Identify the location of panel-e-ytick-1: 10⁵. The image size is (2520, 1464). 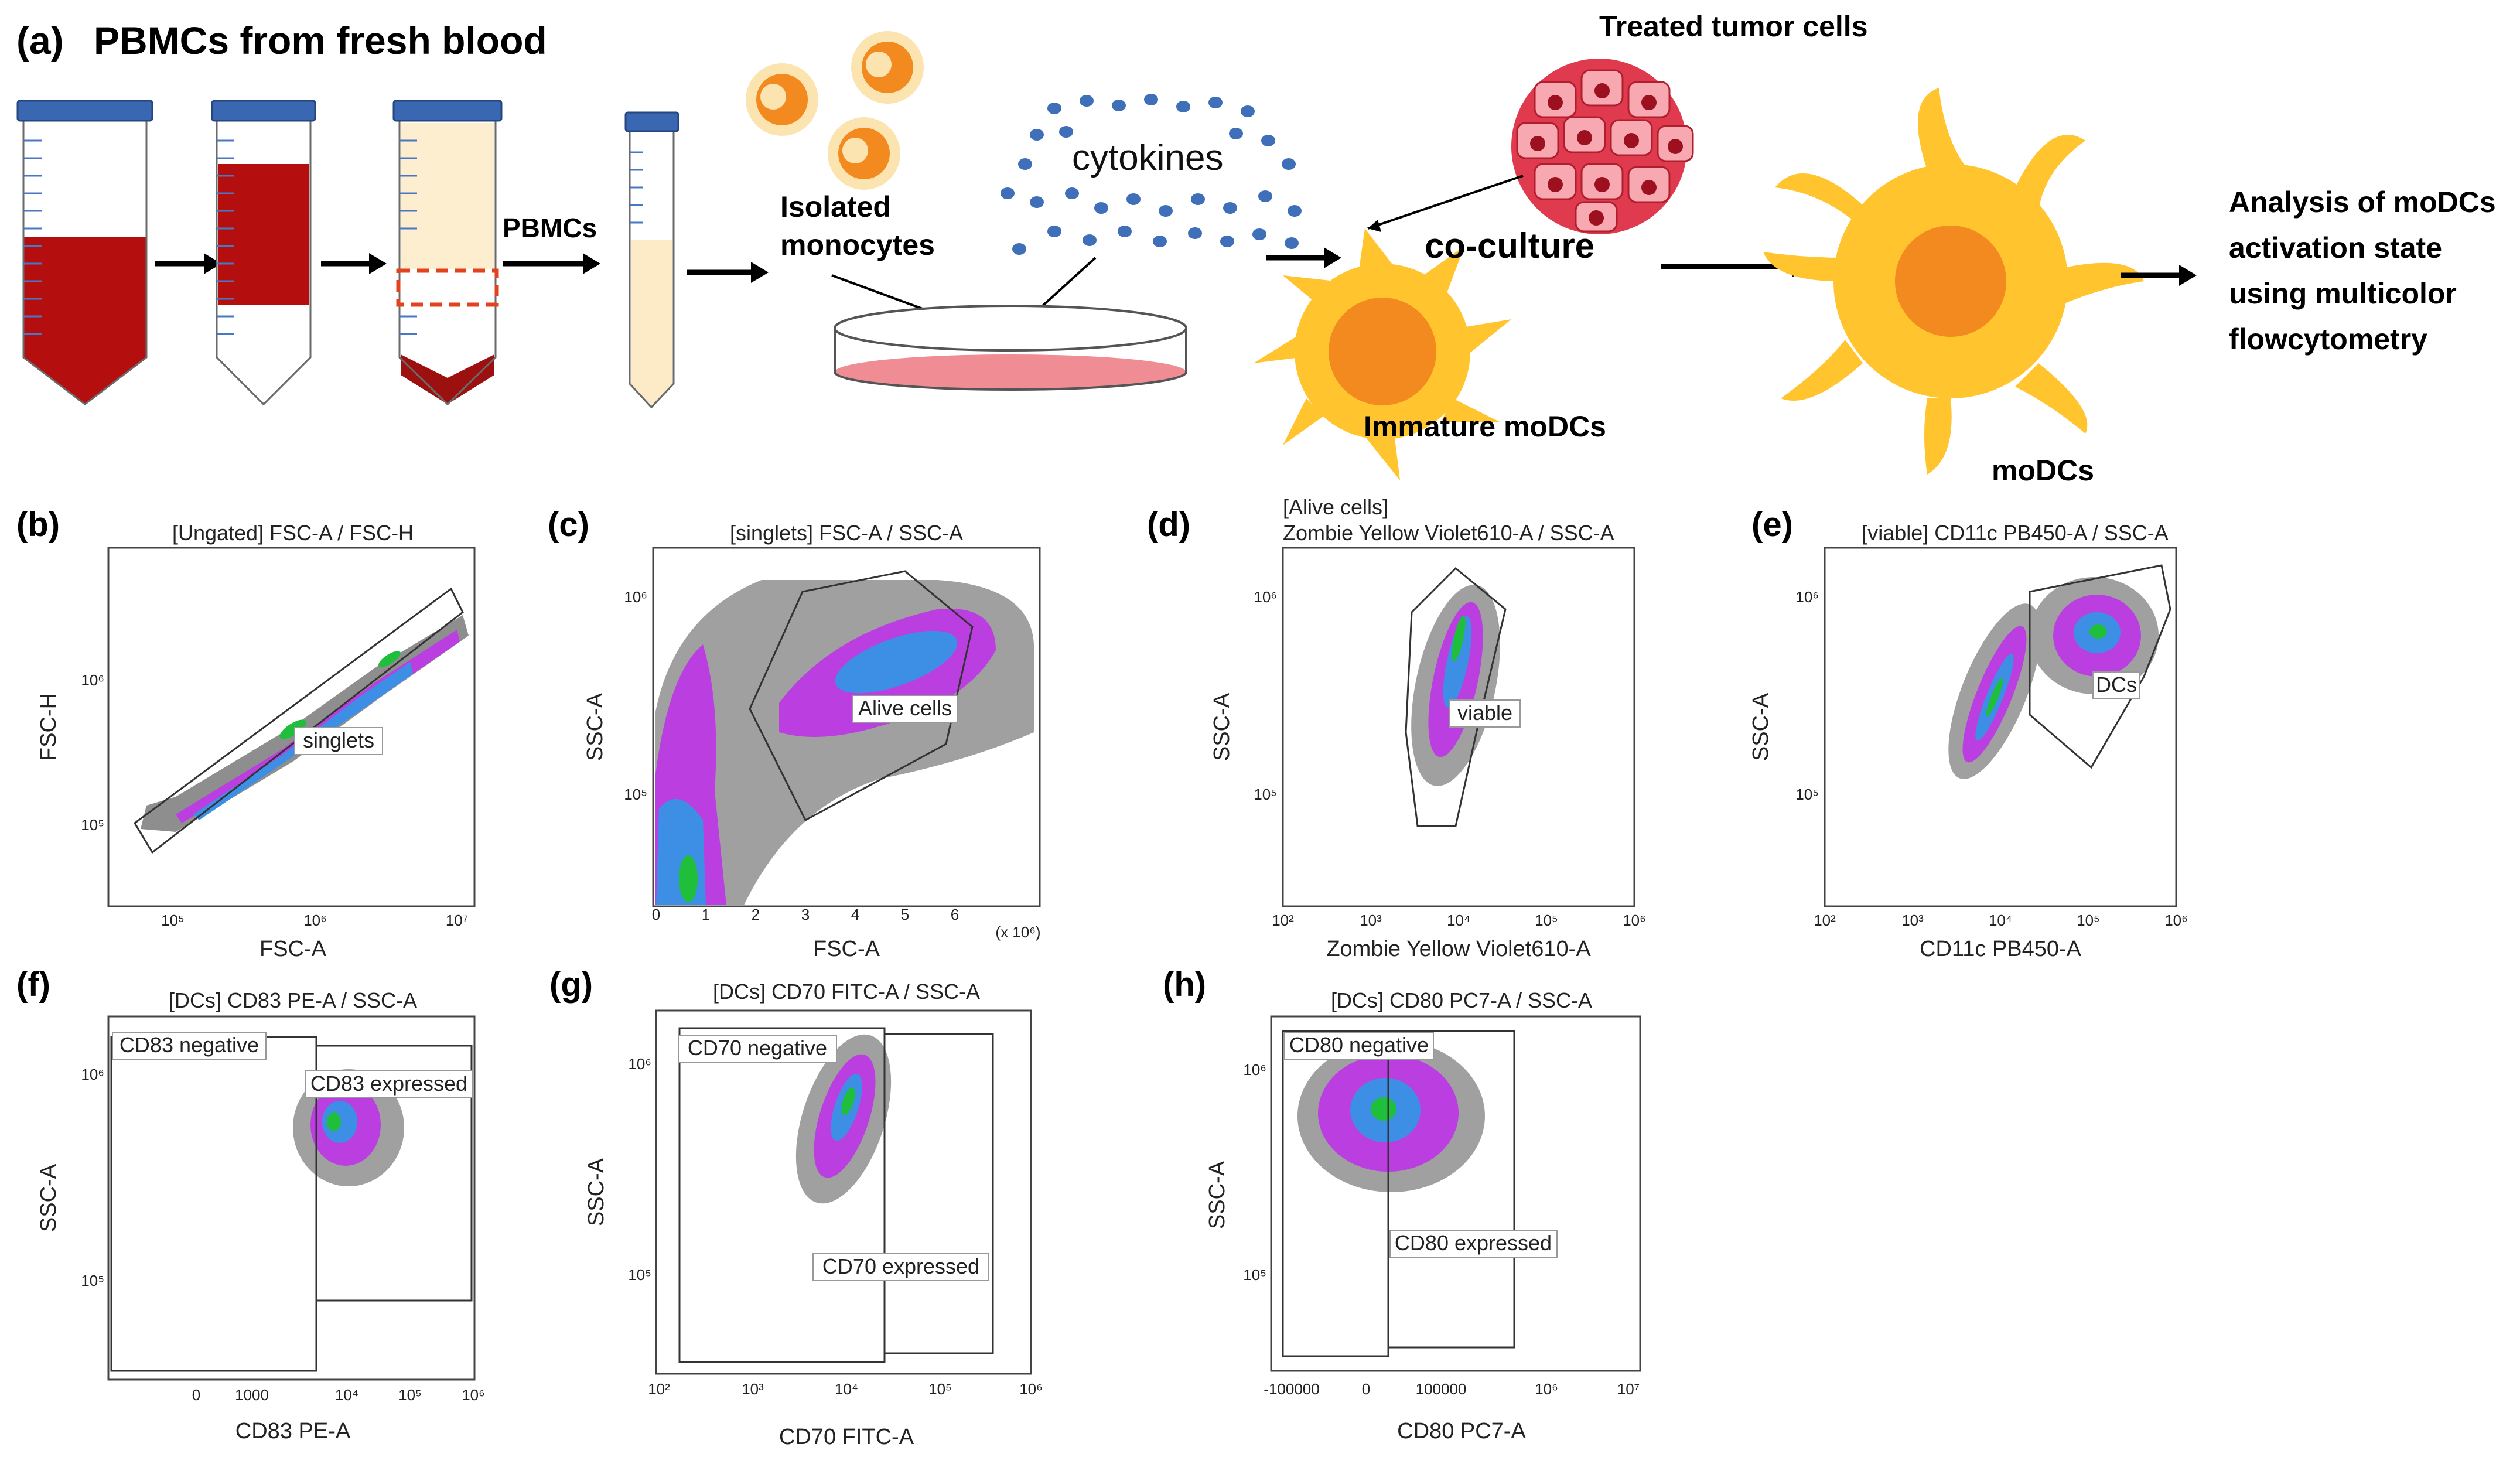
(1807, 794).